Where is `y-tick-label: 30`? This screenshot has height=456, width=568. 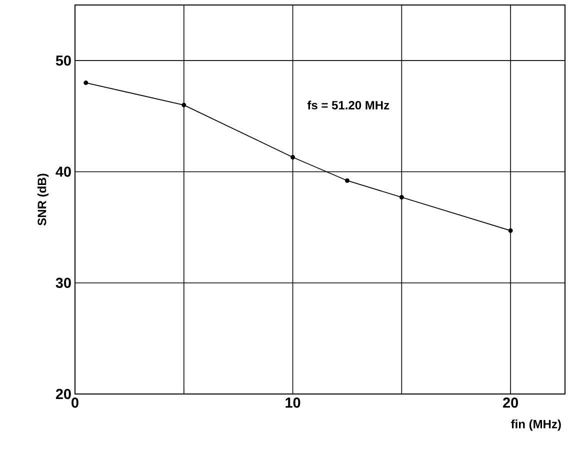
y-tick-label: 30 is located at coordinates (63, 283).